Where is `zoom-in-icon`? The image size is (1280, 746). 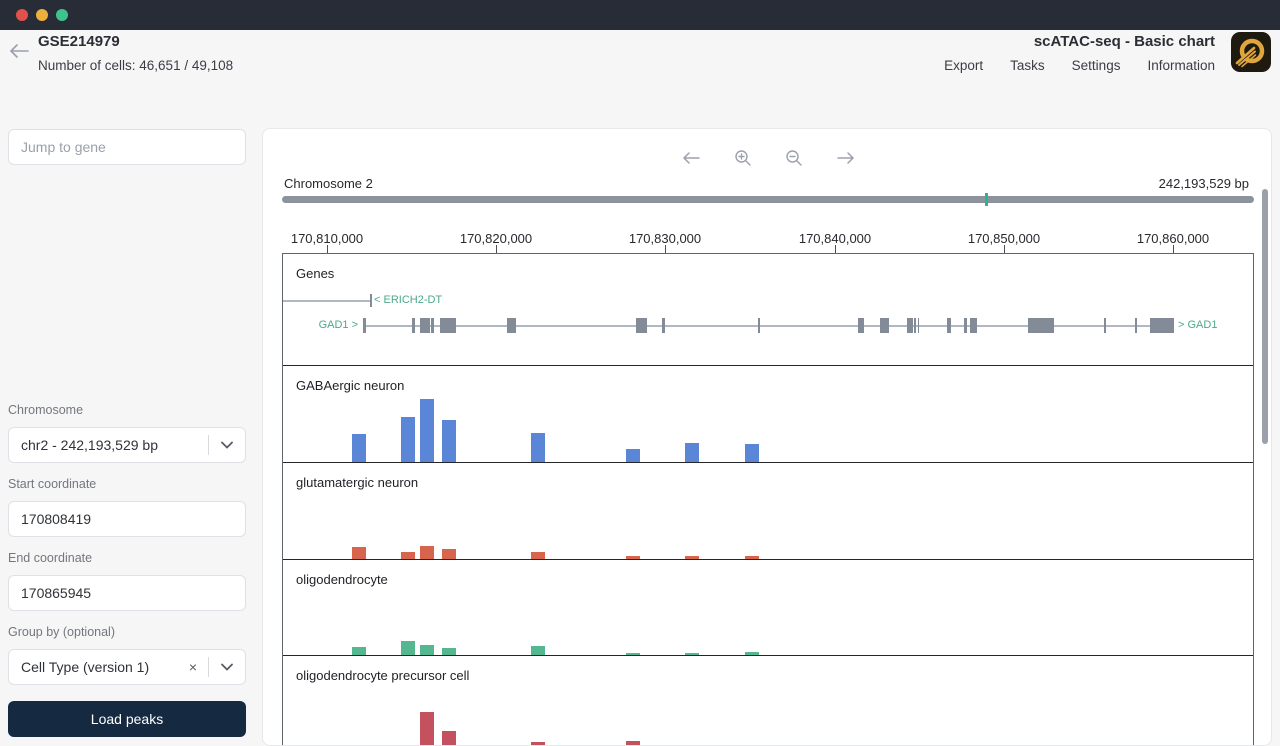
zoom-in-icon is located at coordinates (743, 158).